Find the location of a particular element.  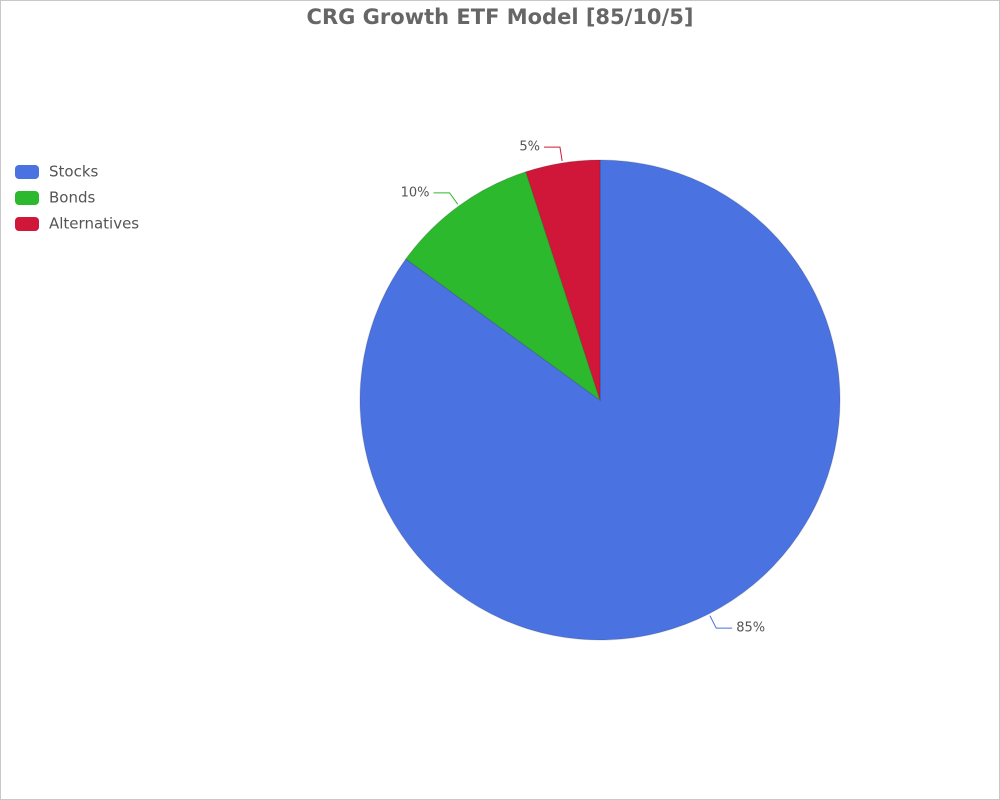

legend-label: Alternatives is located at coordinates (94, 224).